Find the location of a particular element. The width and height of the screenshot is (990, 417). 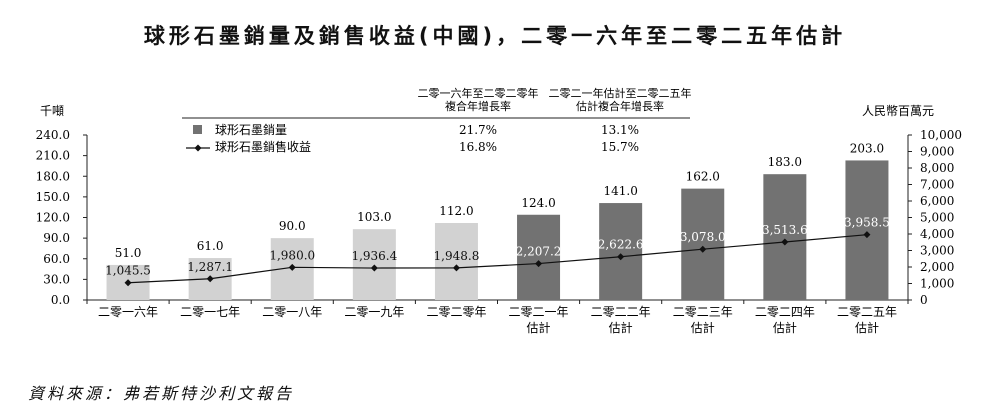

right-tick-label: 4,000 is located at coordinates (937, 234).